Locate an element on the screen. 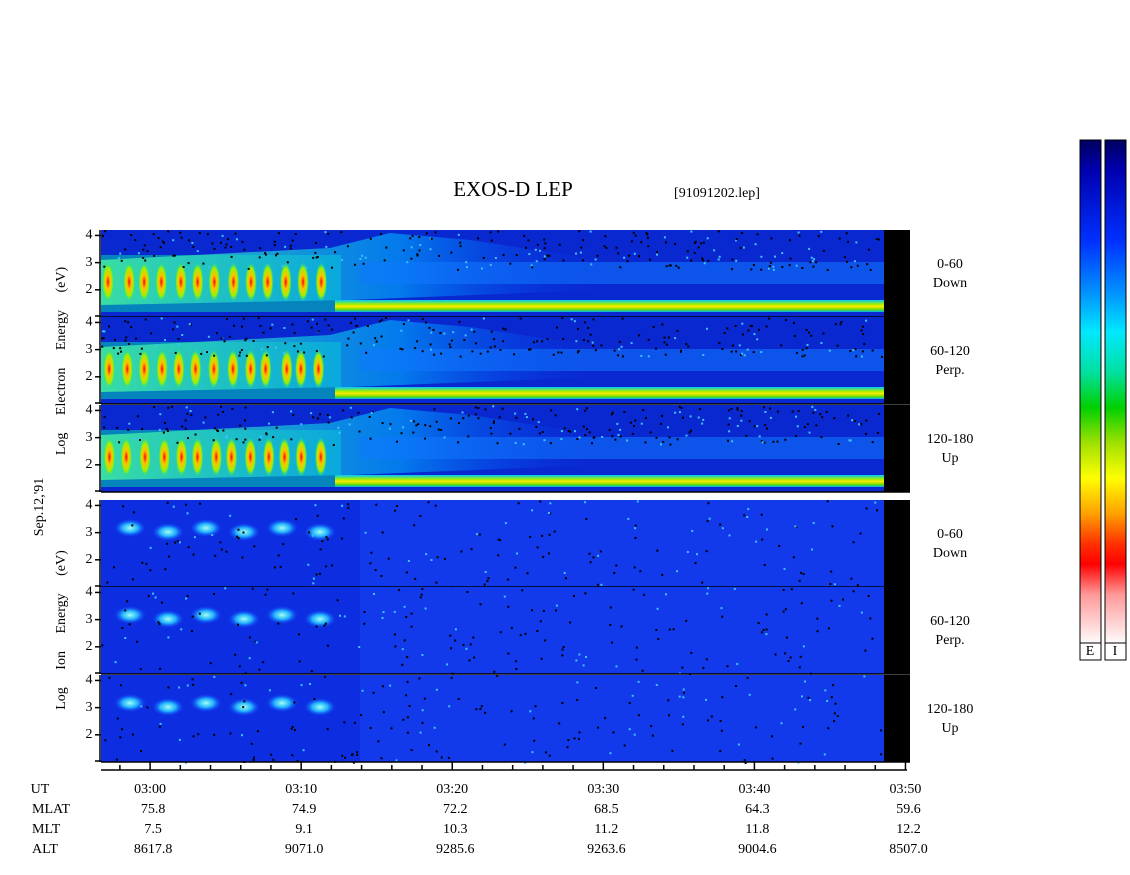 Image resolution: width=1130 pixels, height=875 pixels. panel-angle: 0-60 is located at coordinates (950, 534).